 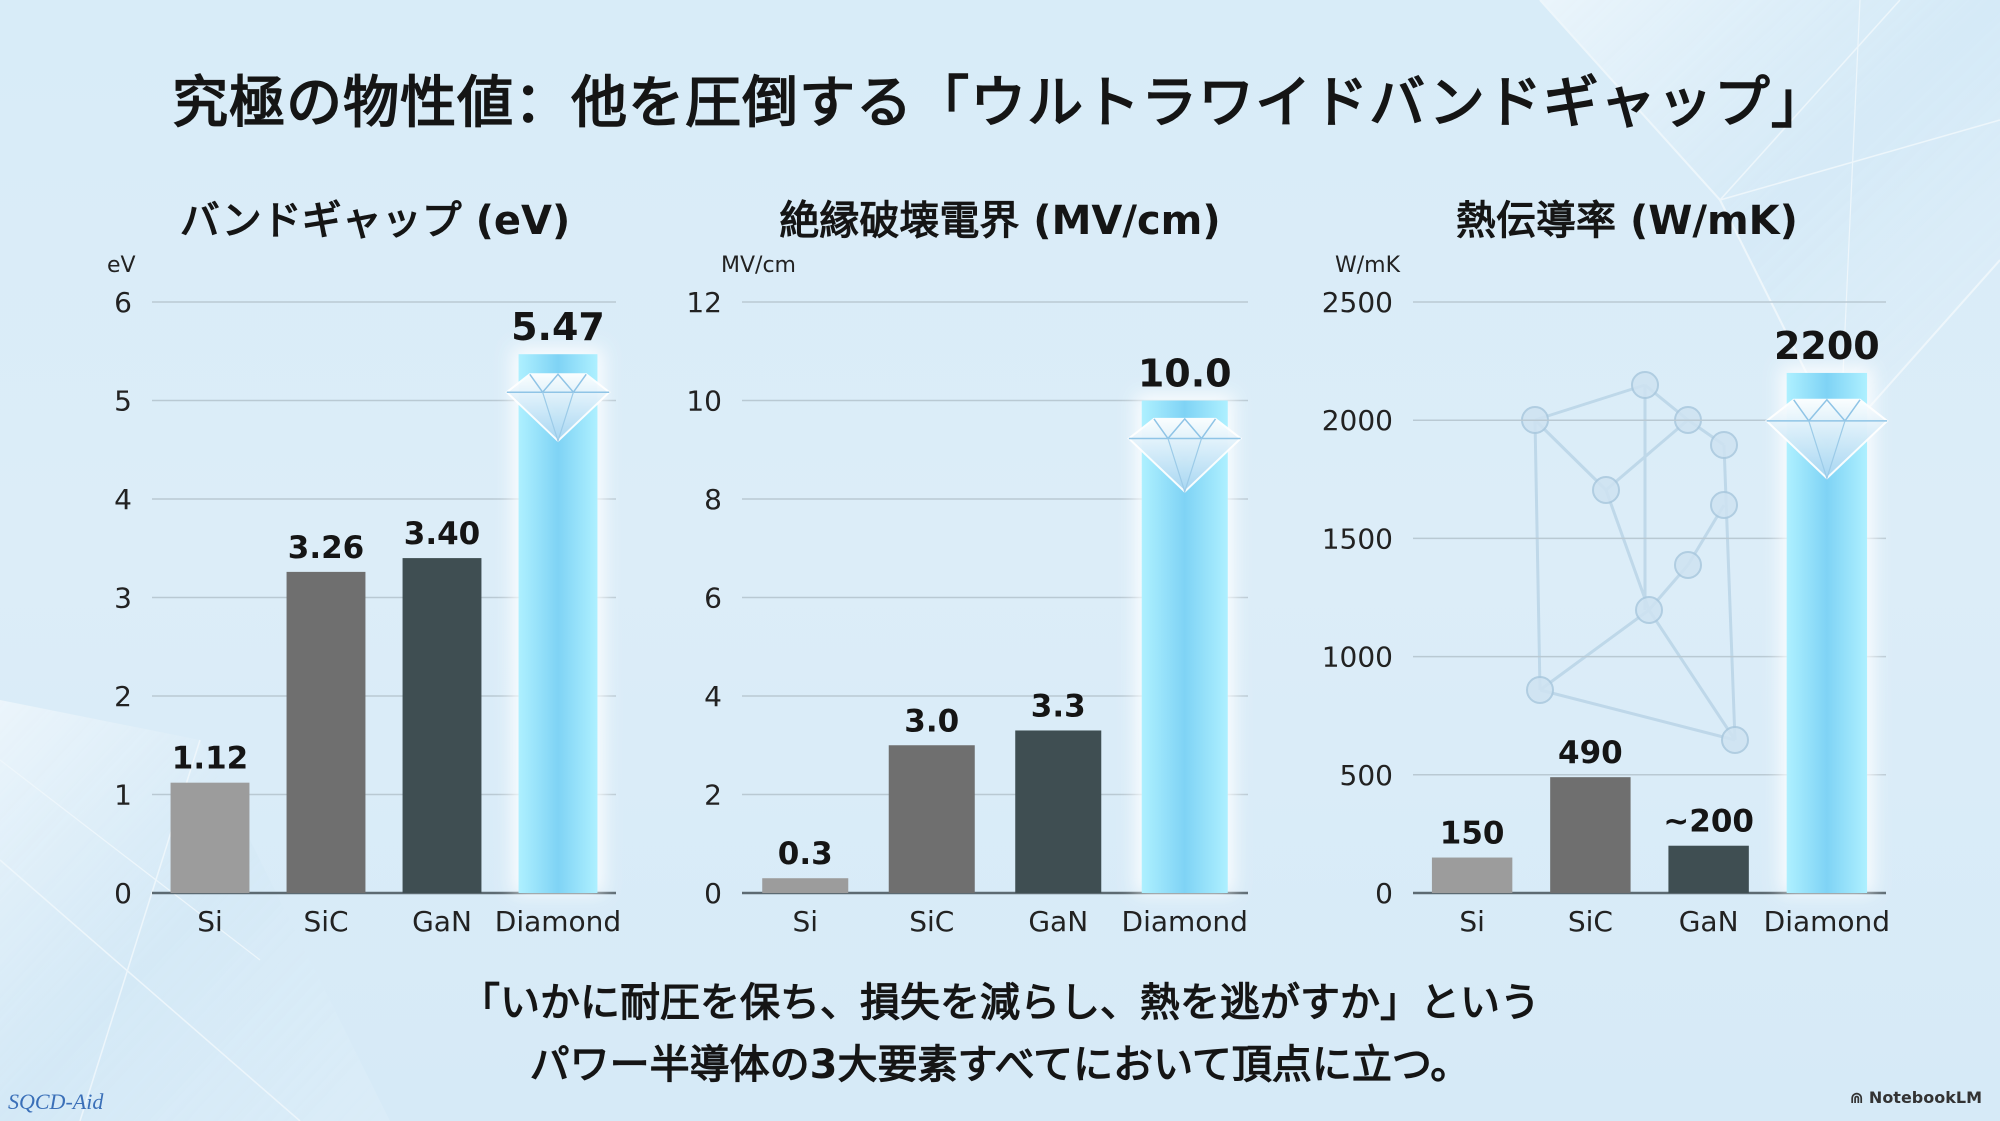 I want to click on y-tick-label: 12, so click(x=704, y=302).